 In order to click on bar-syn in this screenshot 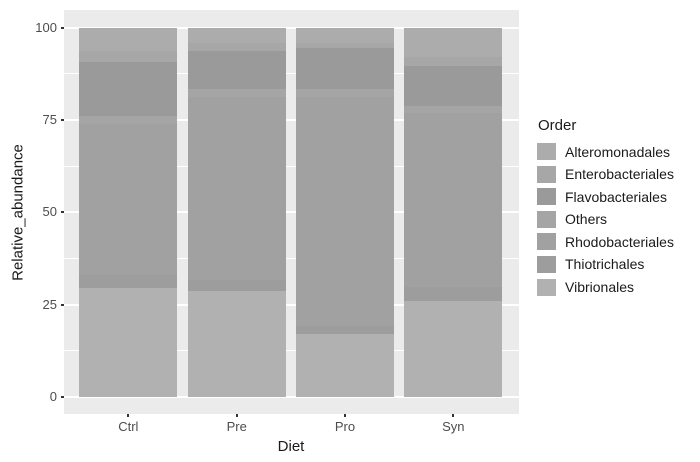, I will do `click(453, 212)`.